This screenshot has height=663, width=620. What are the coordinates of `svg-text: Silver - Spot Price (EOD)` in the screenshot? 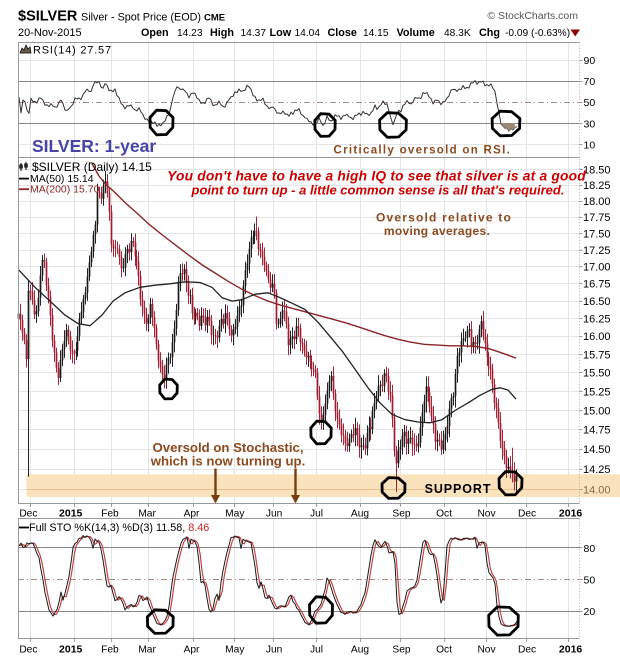 It's located at (141, 18).